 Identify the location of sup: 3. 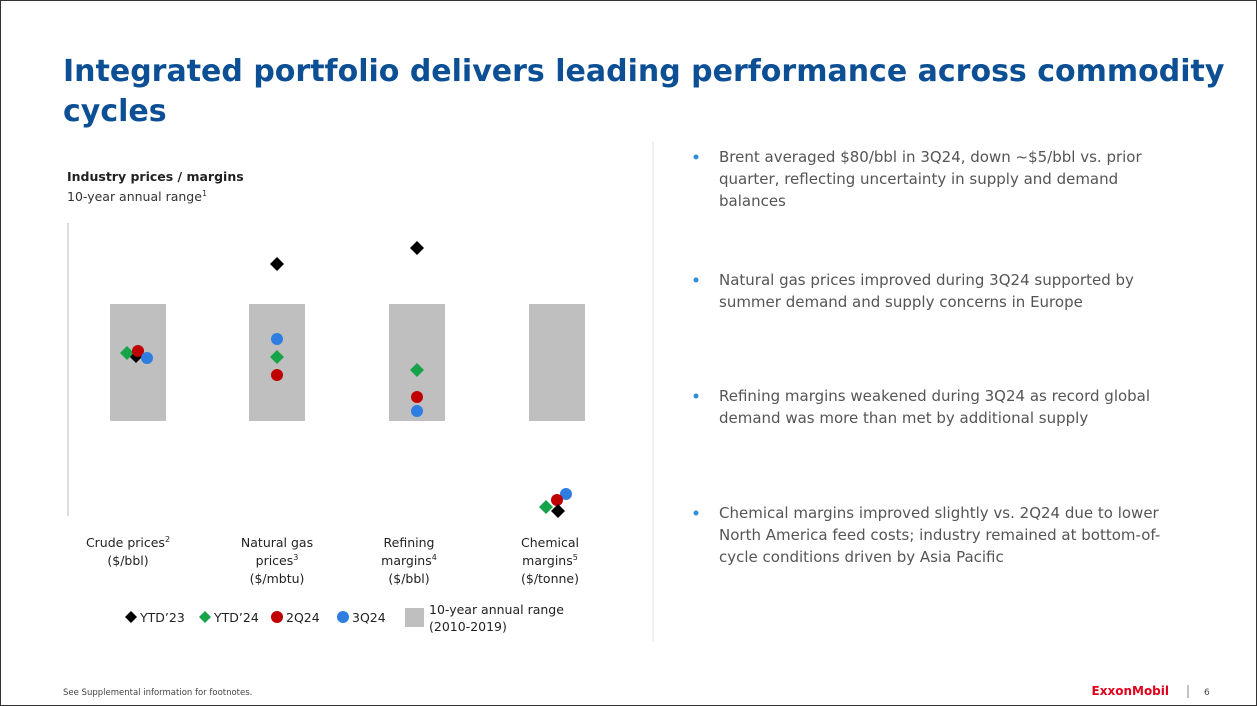
(295, 557).